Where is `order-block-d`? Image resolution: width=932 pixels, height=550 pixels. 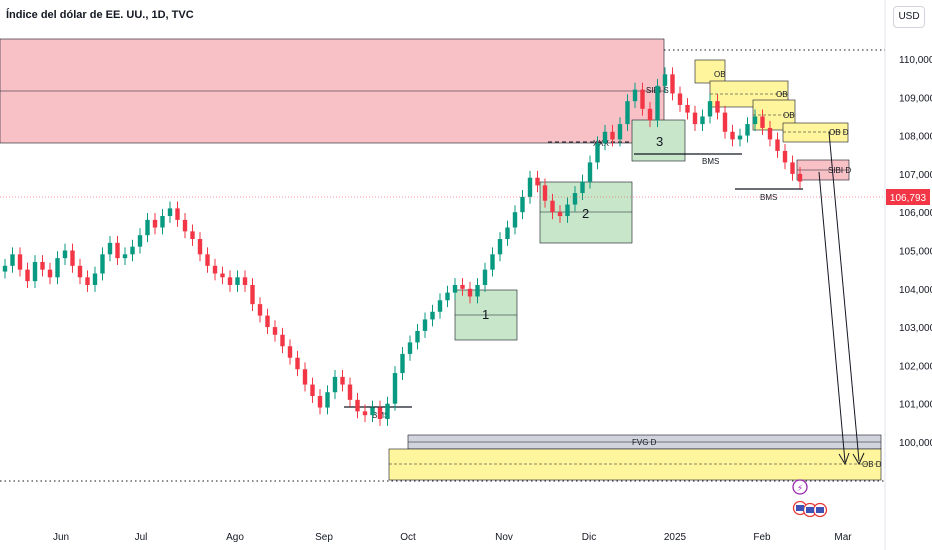 order-block-d is located at coordinates (815, 132).